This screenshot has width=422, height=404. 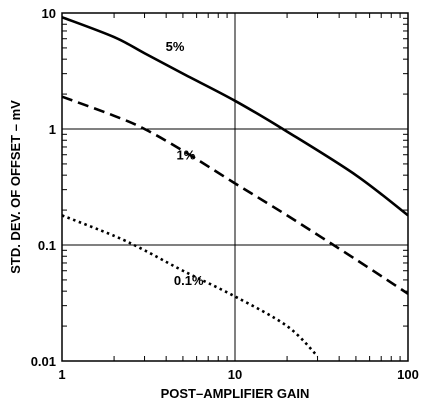 I want to click on x-tick-label: 10, so click(x=235, y=374).